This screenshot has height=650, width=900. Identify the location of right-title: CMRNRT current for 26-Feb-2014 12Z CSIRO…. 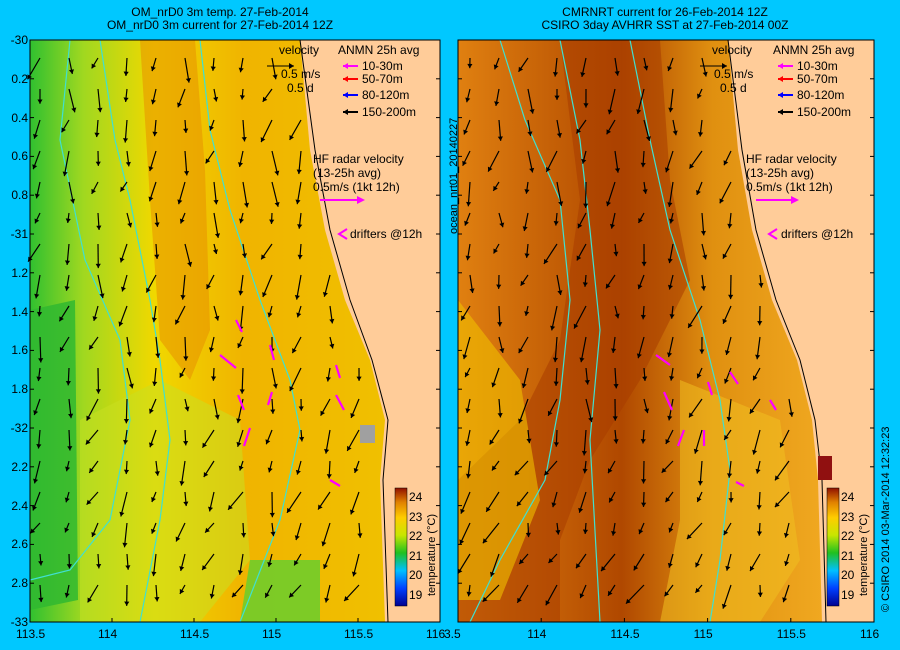
(665, 19).